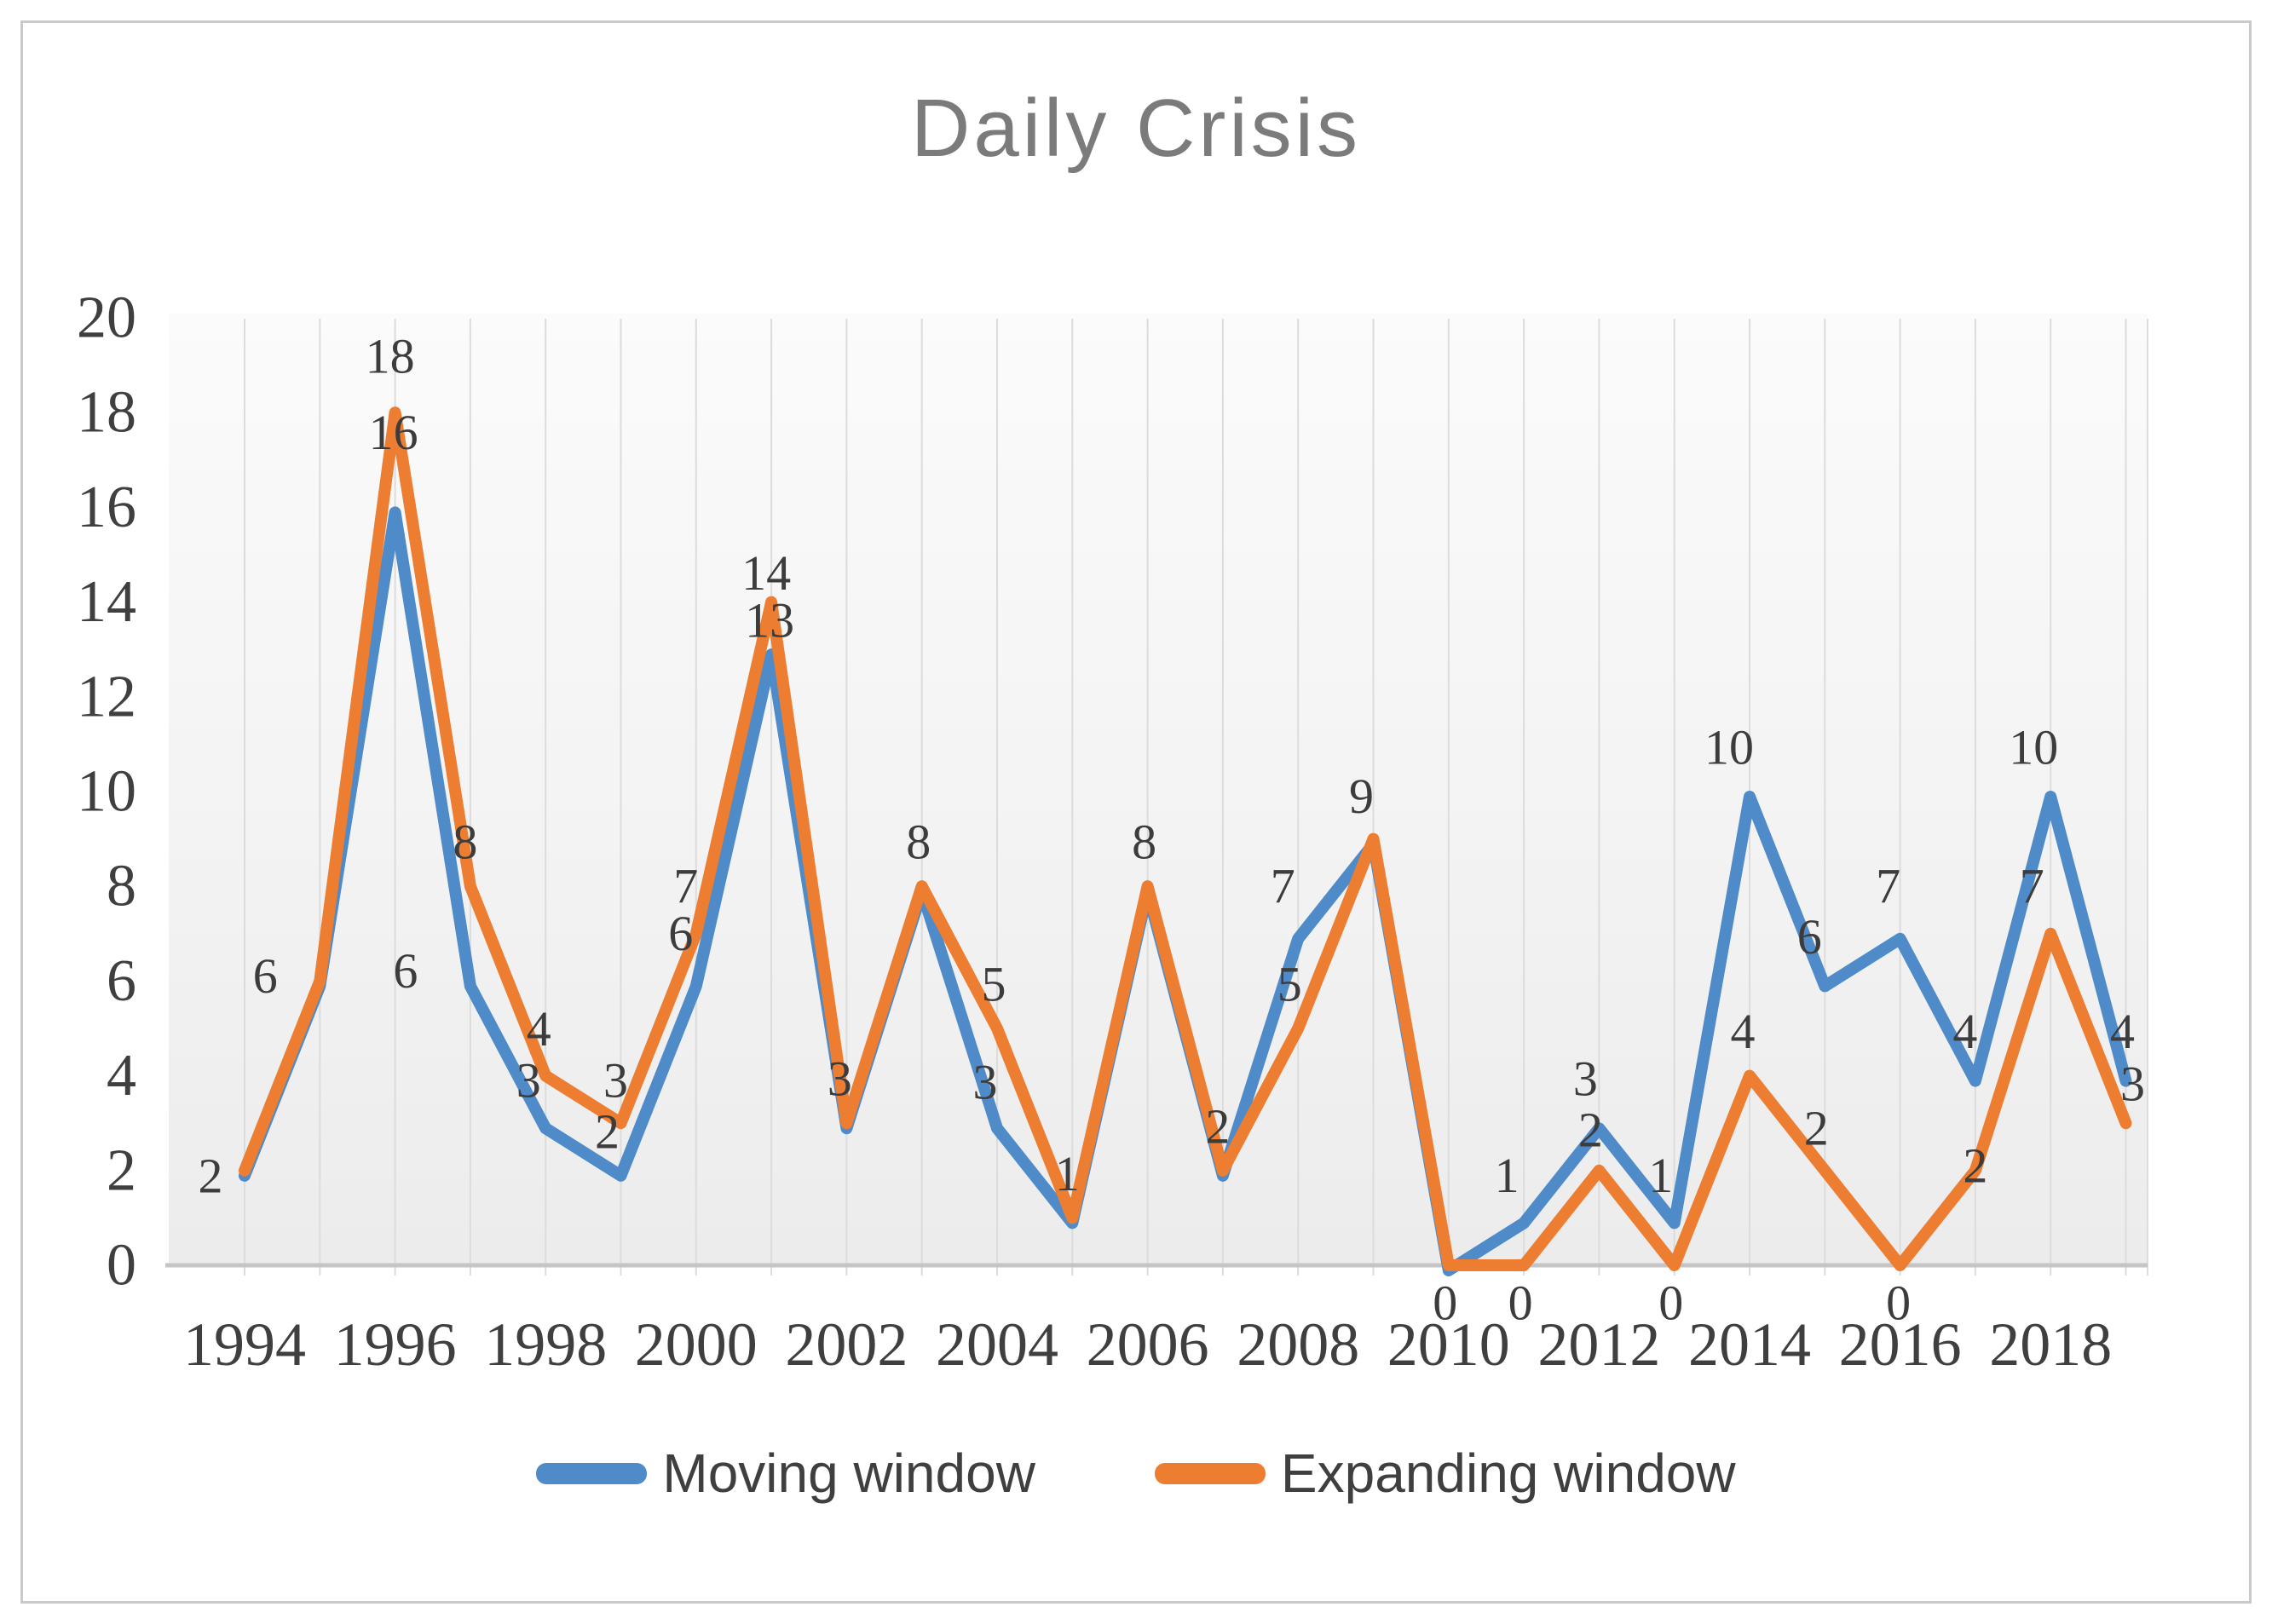 The width and height of the screenshot is (2272, 1624). Describe the element at coordinates (390, 356) in the screenshot. I see `data-label: 18` at that location.